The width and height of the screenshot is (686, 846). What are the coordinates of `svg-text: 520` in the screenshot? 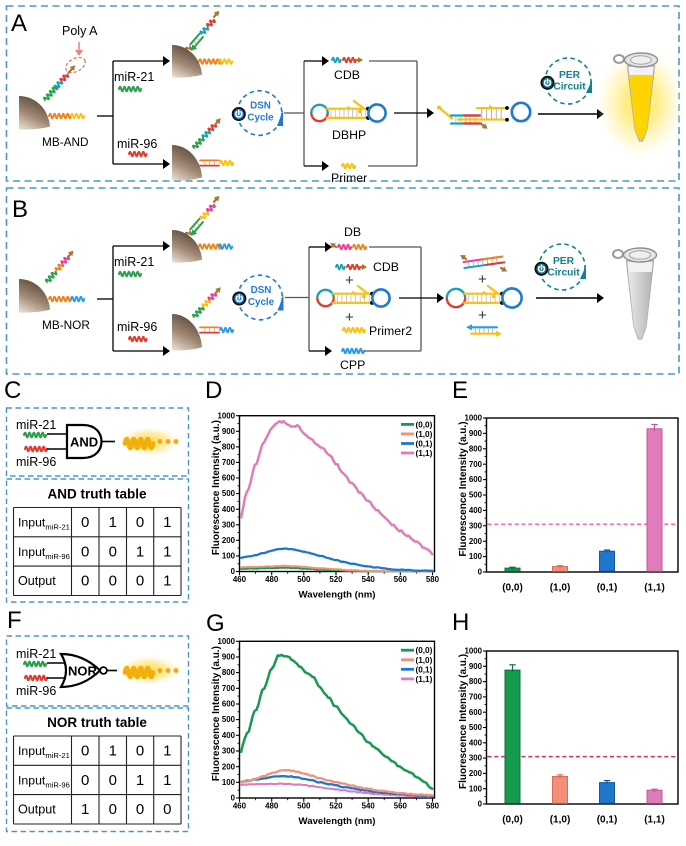 It's located at (336, 579).